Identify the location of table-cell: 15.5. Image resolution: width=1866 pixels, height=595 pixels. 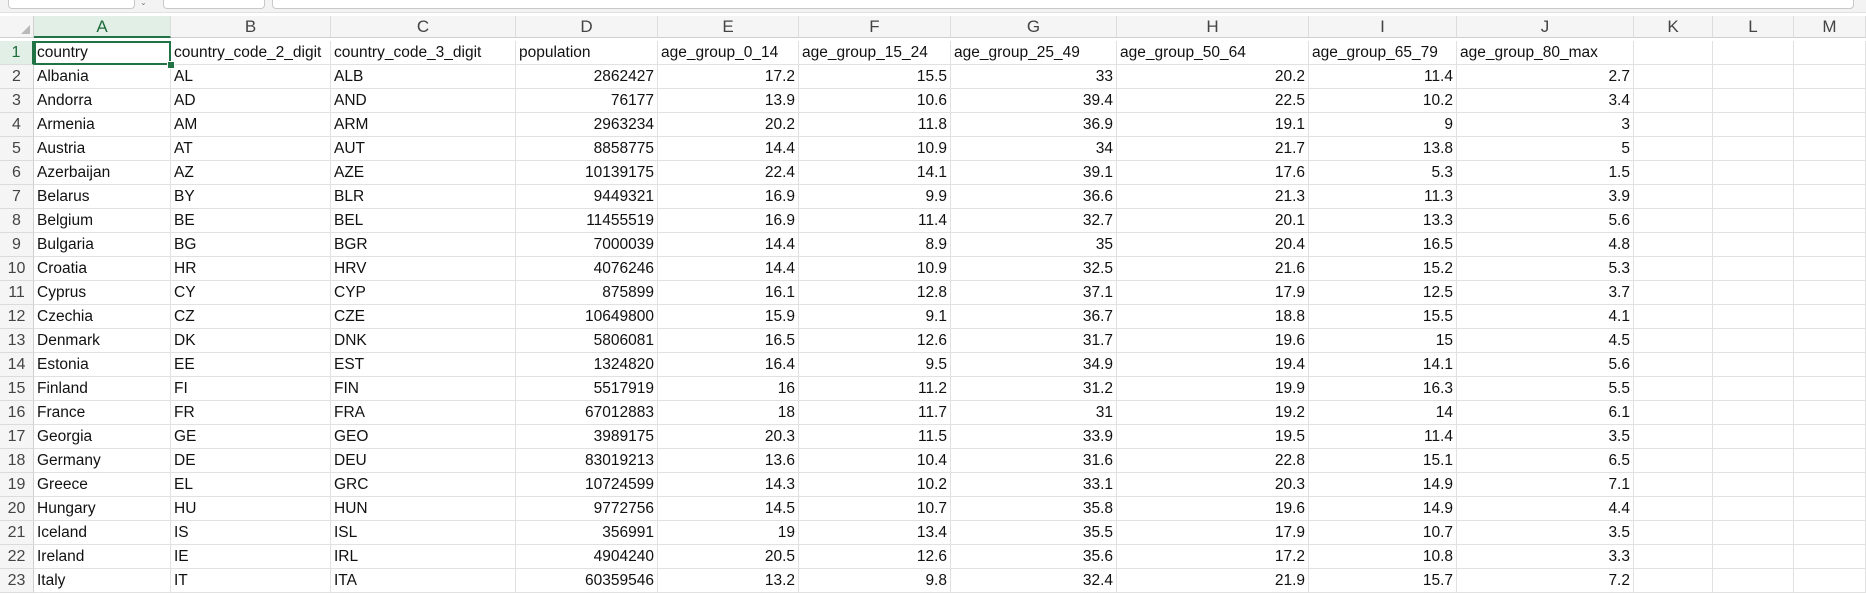
(875, 77).